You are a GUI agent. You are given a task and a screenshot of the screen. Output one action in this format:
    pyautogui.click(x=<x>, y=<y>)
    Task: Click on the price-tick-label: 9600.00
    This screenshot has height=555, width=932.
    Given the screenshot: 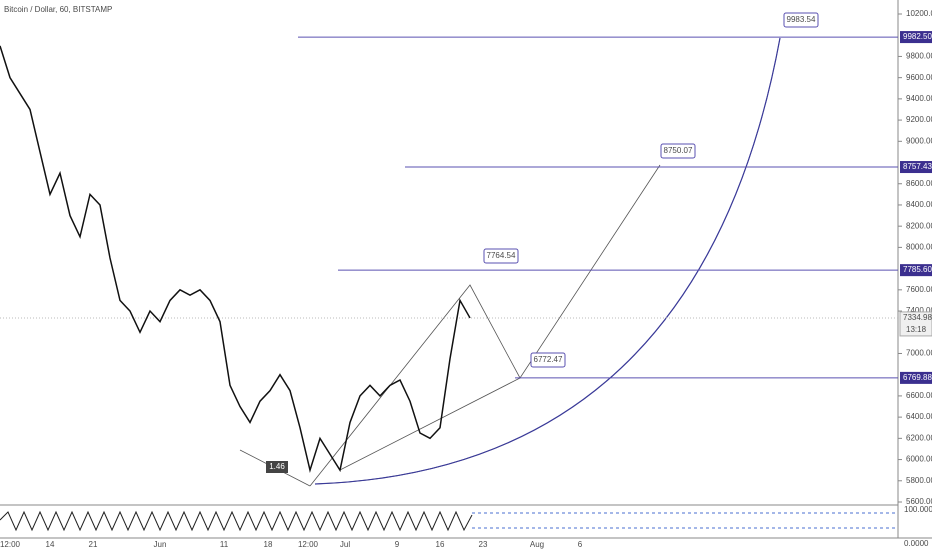 What is the action you would take?
    pyautogui.click(x=919, y=77)
    